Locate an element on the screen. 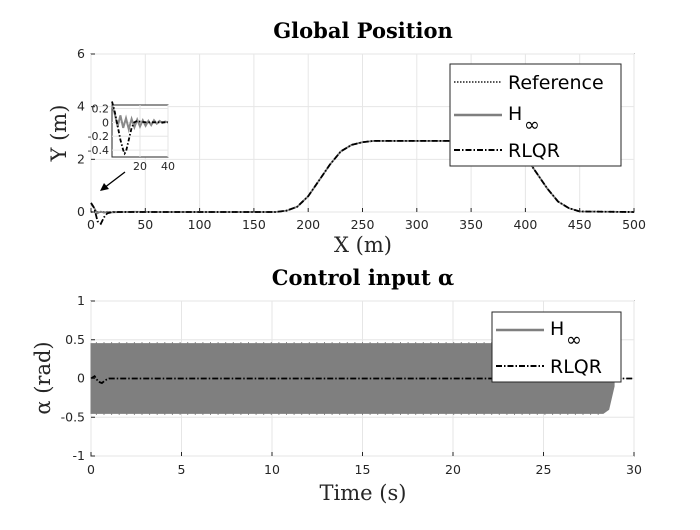 The height and width of the screenshot is (530, 700). inset-series-rlqr is located at coordinates (139, 128).